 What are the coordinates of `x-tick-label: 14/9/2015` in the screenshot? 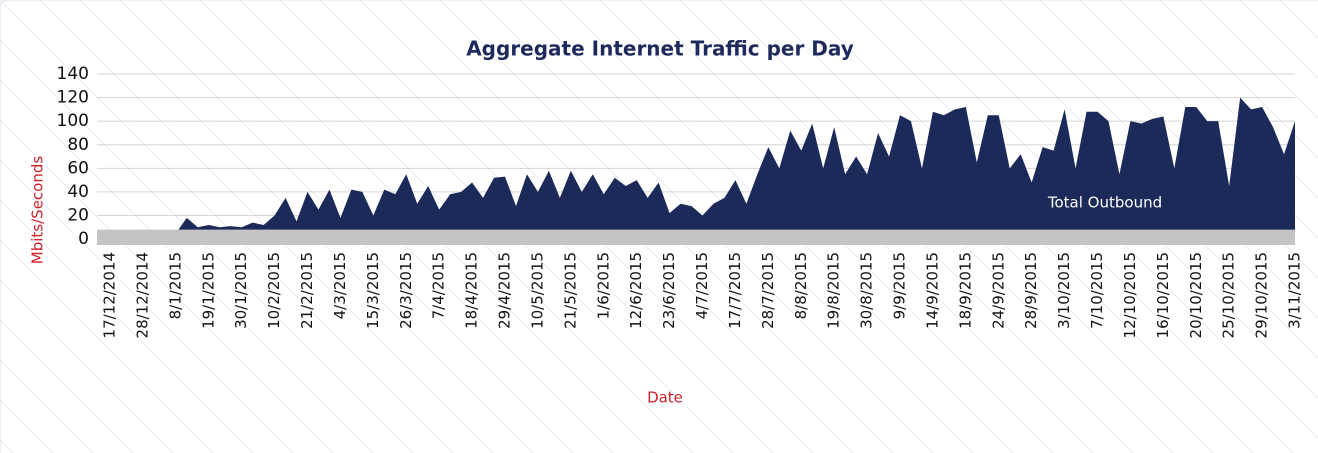 It's located at (932, 290).